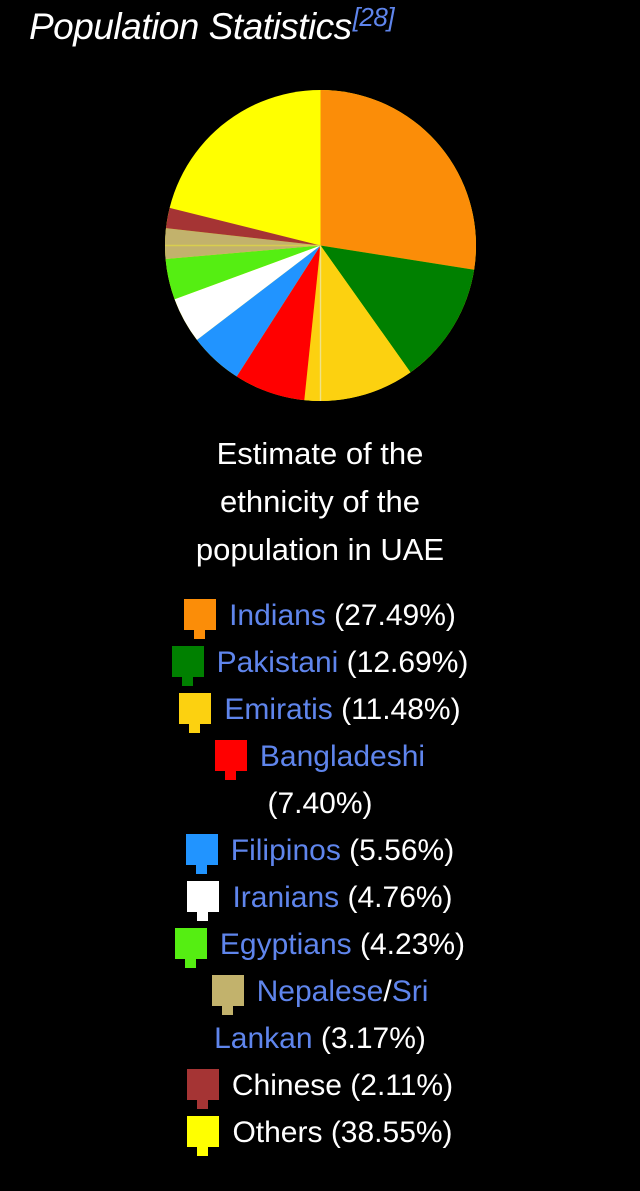 This screenshot has height=1191, width=640. I want to click on legend-line: Emiratis (11.48%), so click(320, 709).